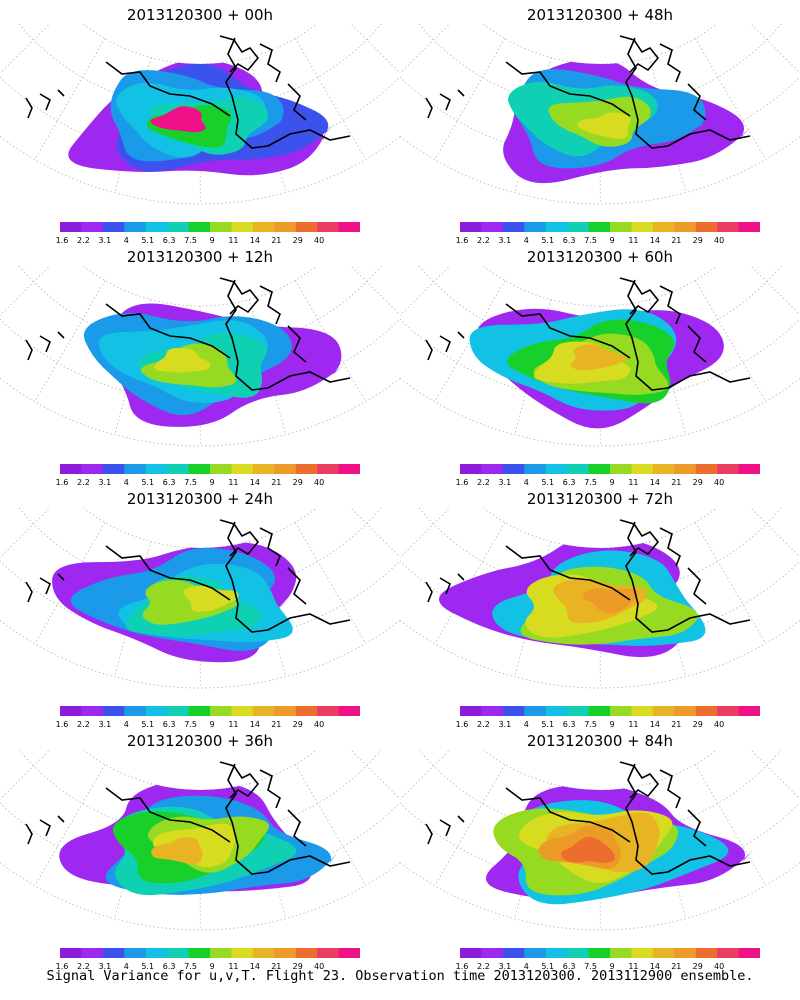 This screenshot has width=800, height=1000. What do you see at coordinates (600, 499) in the screenshot?
I see `panel-title: 2013120300 + 72h` at bounding box center [600, 499].